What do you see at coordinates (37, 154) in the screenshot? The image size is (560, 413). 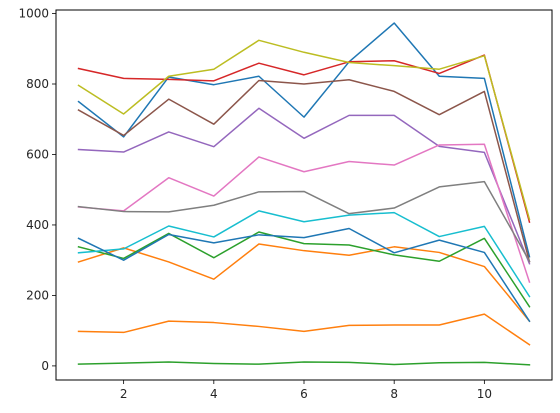 I see `y-tick-label: 600` at bounding box center [37, 154].